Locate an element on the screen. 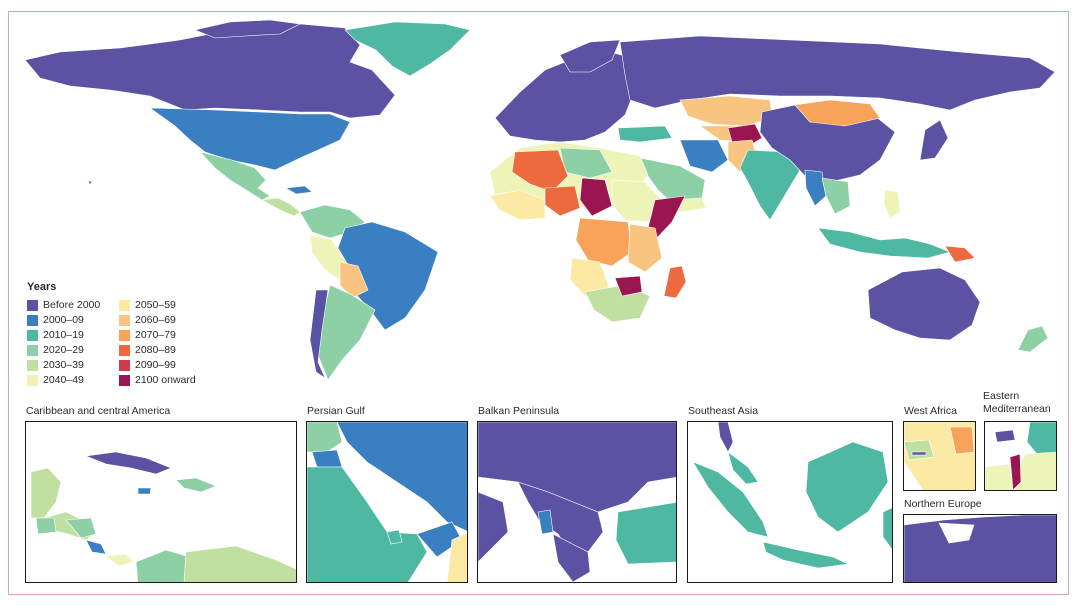 The height and width of the screenshot is (605, 1080). region-arctic-islands is located at coordinates (247, 29).